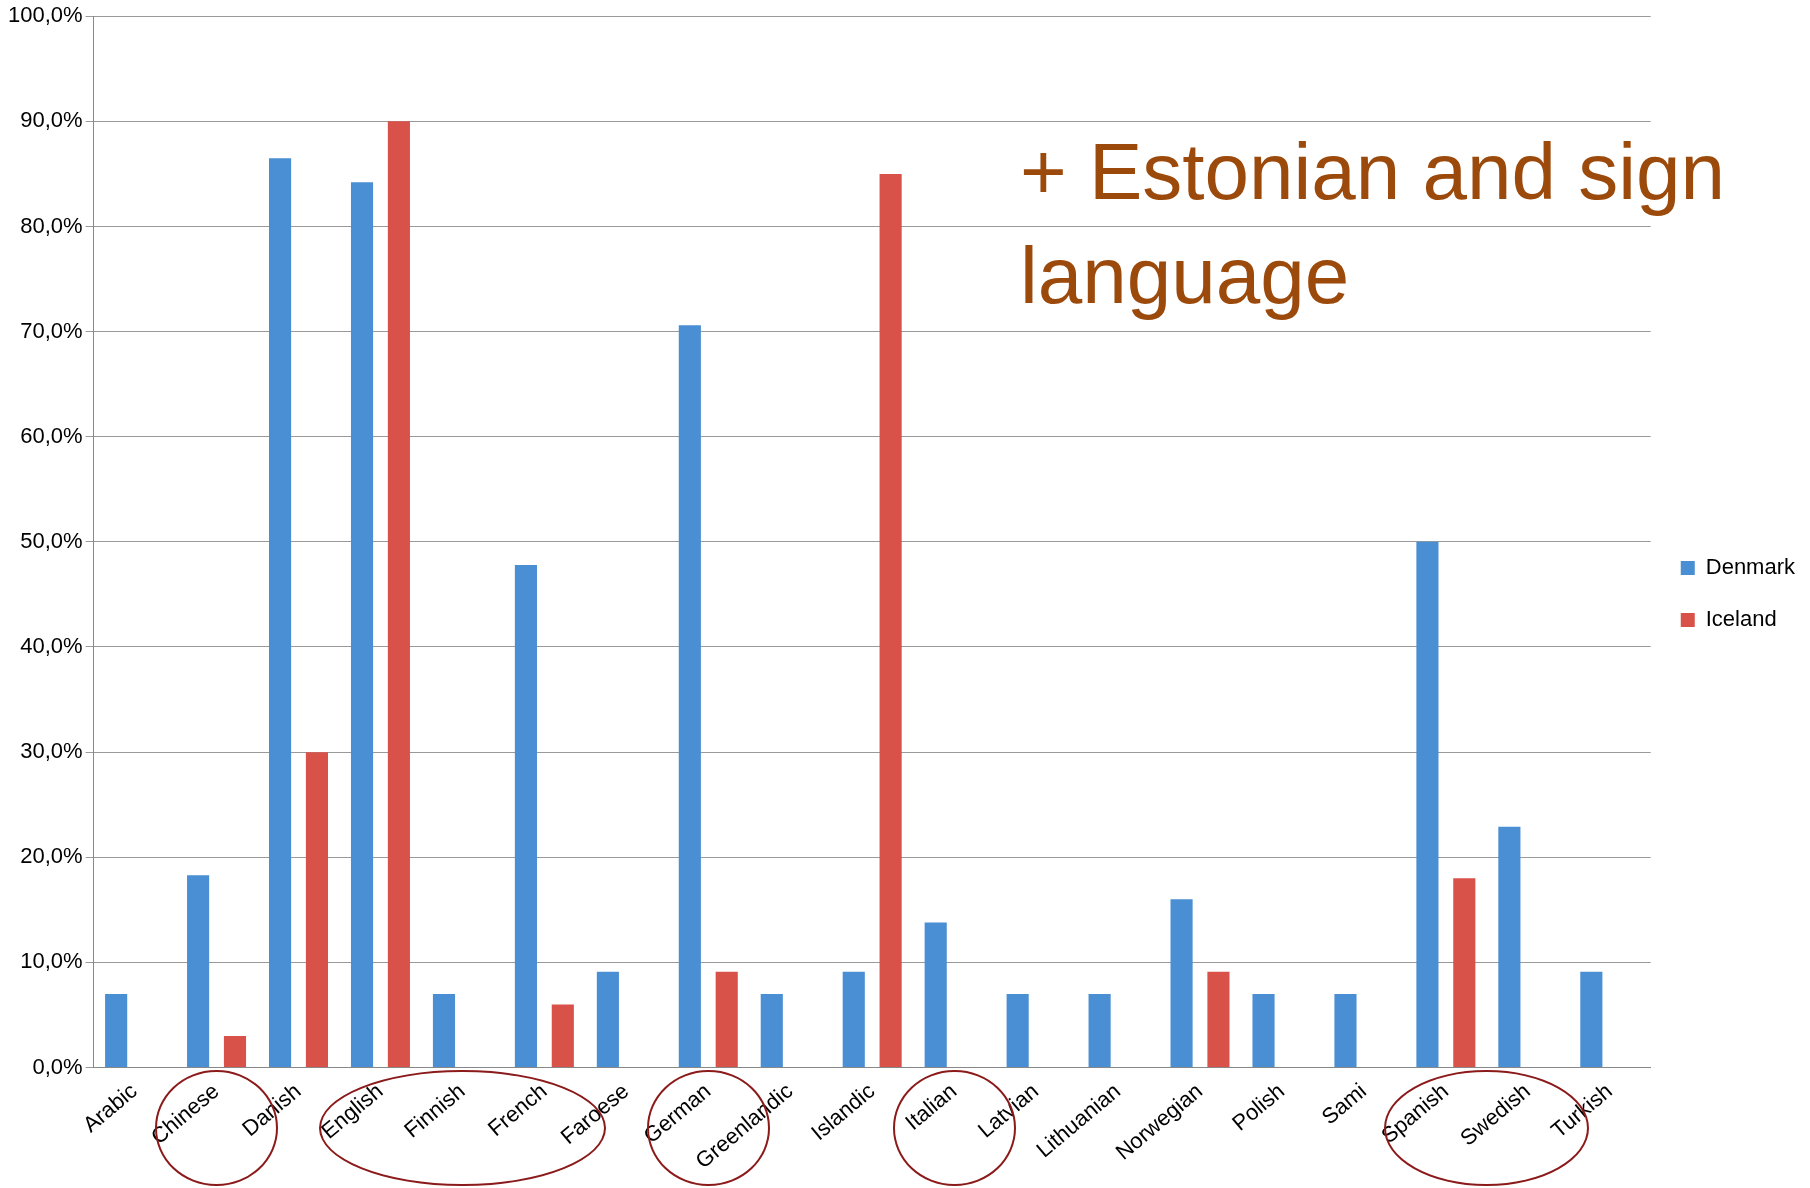  I want to click on y-tick-label: 90,0%, so click(51, 120).